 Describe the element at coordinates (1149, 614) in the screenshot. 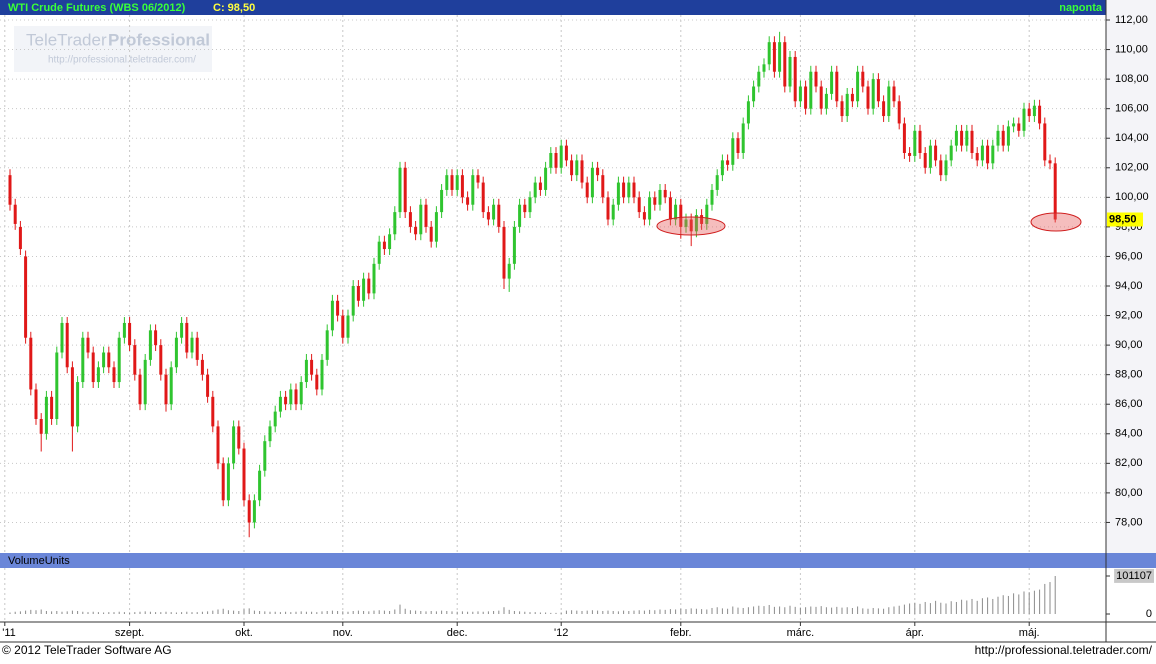

I see `y-tick-label: 0` at that location.